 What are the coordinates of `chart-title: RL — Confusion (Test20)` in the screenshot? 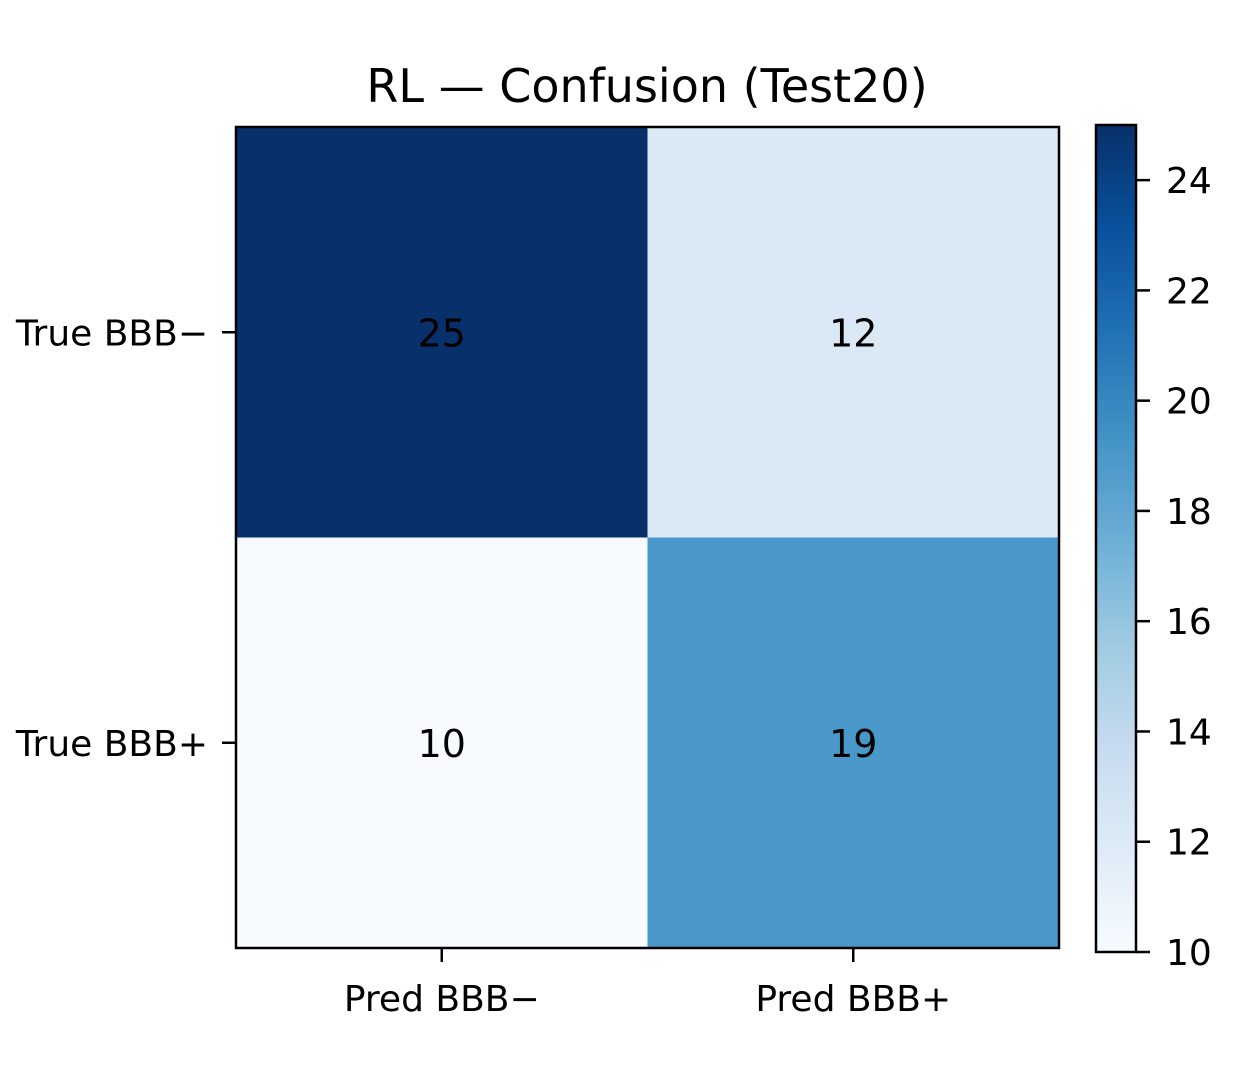 It's located at (646, 86).